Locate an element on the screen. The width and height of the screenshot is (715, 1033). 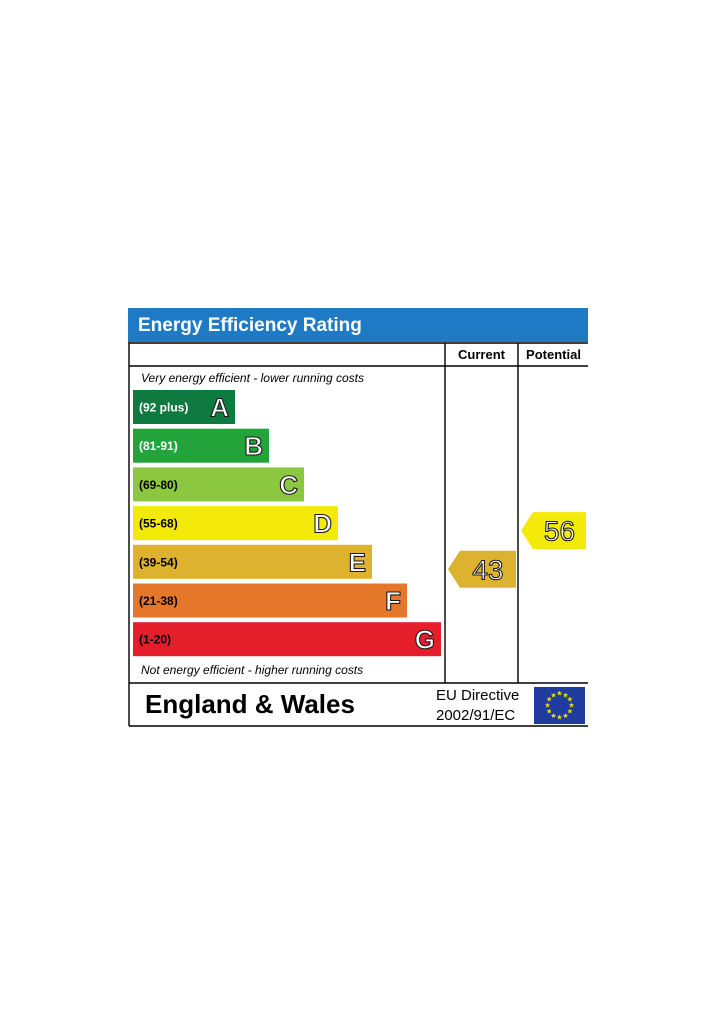
band-bar-d is located at coordinates (235, 523).